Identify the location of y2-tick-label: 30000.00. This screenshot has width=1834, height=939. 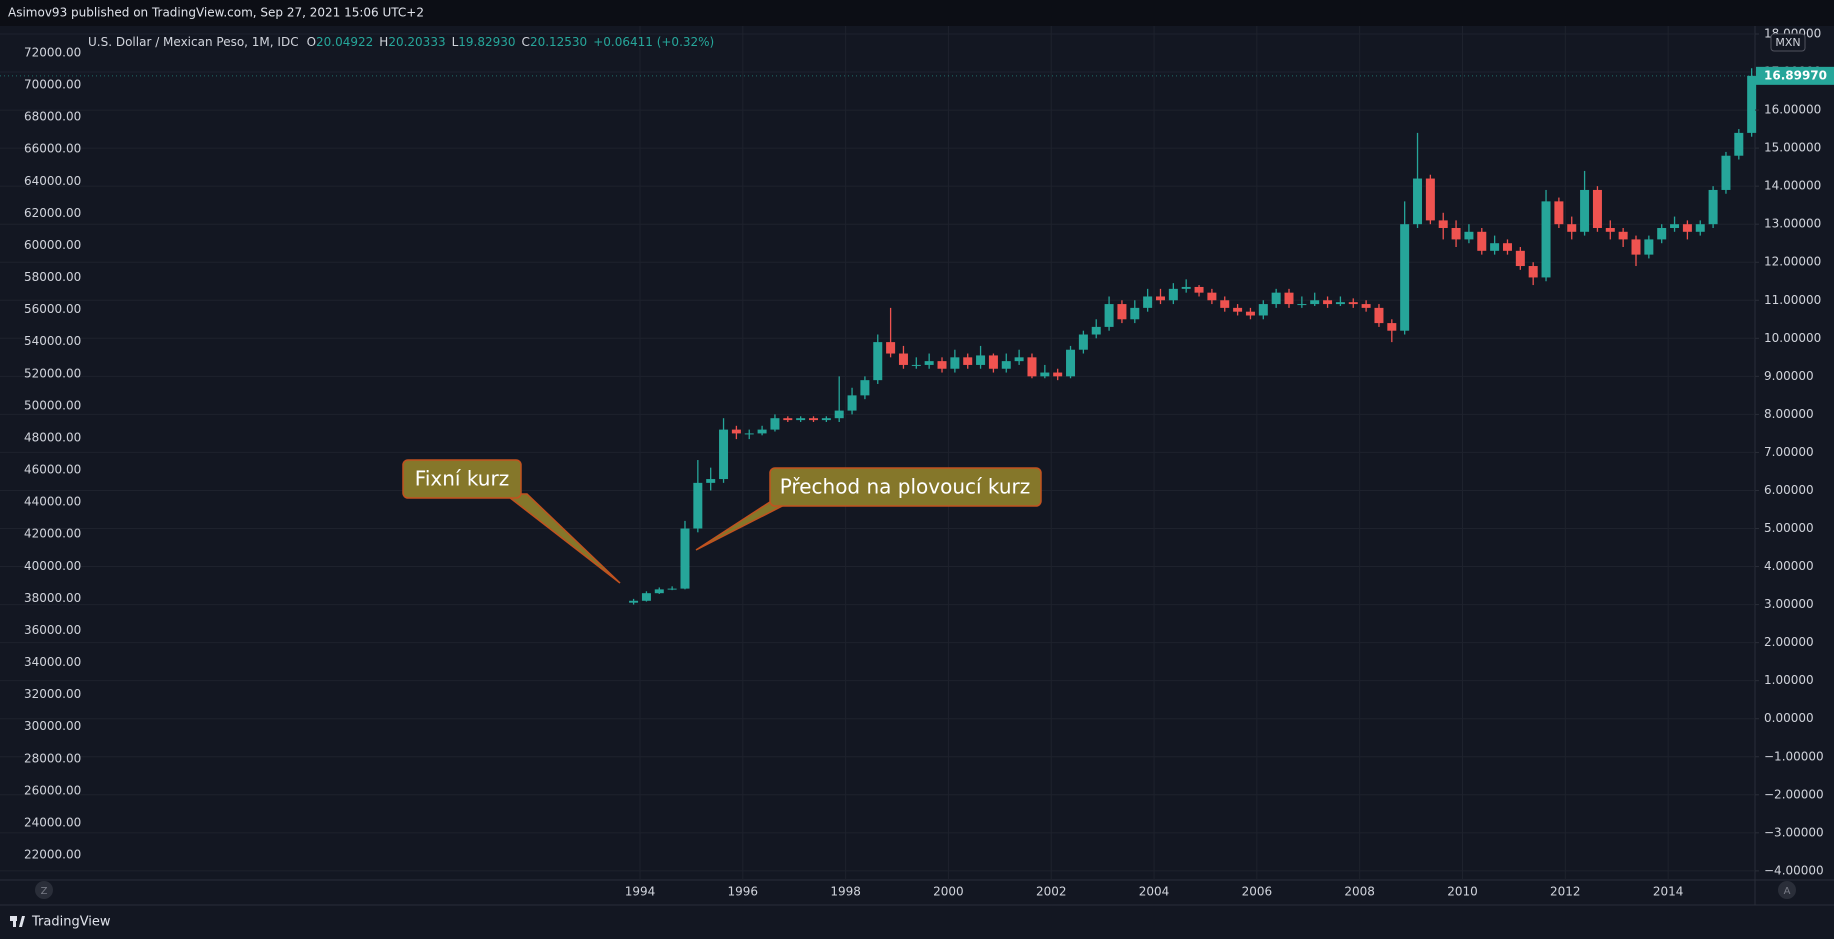
(52, 726).